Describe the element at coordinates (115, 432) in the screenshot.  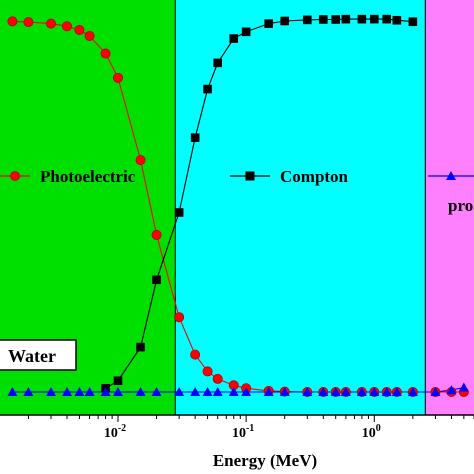
I see `x-tick-label-0: 10⁻²` at that location.